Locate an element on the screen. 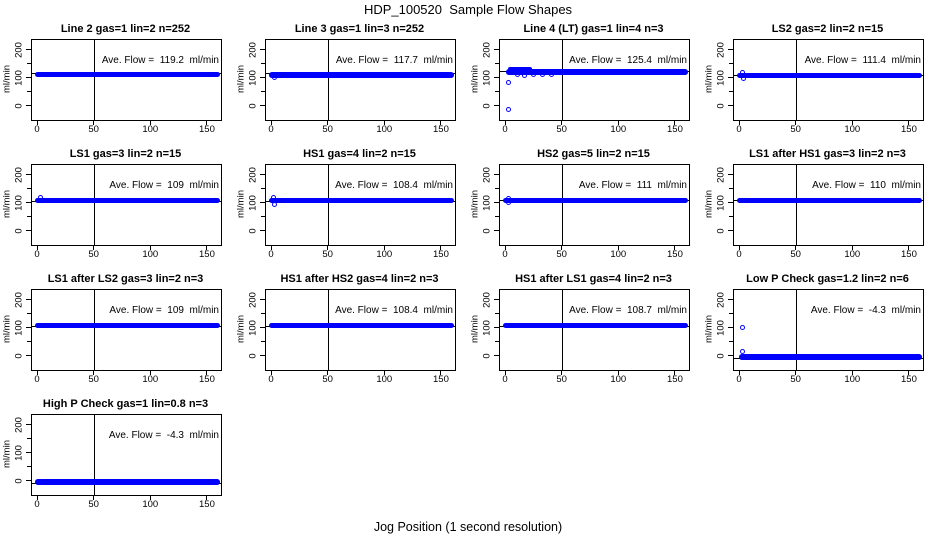  ave-flow-annotation: Ave. Flow = 119.2 ml/min is located at coordinates (160, 60).